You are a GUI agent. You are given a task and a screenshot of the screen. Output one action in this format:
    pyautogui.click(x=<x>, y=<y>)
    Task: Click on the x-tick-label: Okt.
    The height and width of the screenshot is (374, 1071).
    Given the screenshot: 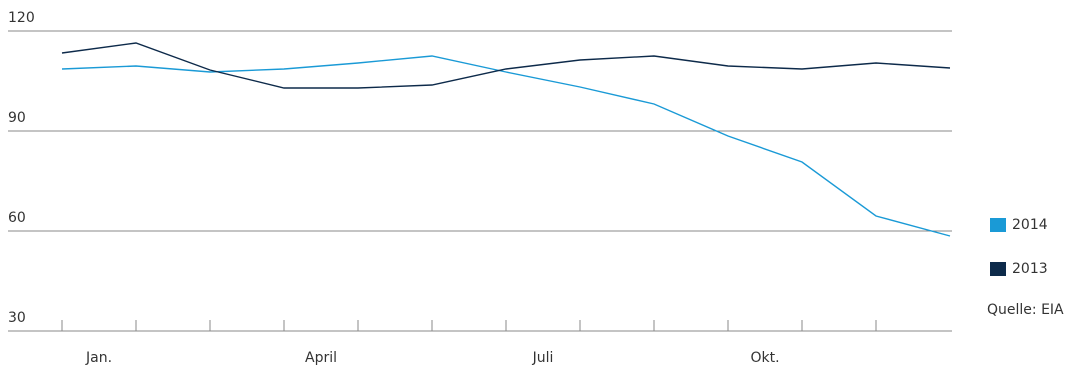 What is the action you would take?
    pyautogui.click(x=764, y=358)
    